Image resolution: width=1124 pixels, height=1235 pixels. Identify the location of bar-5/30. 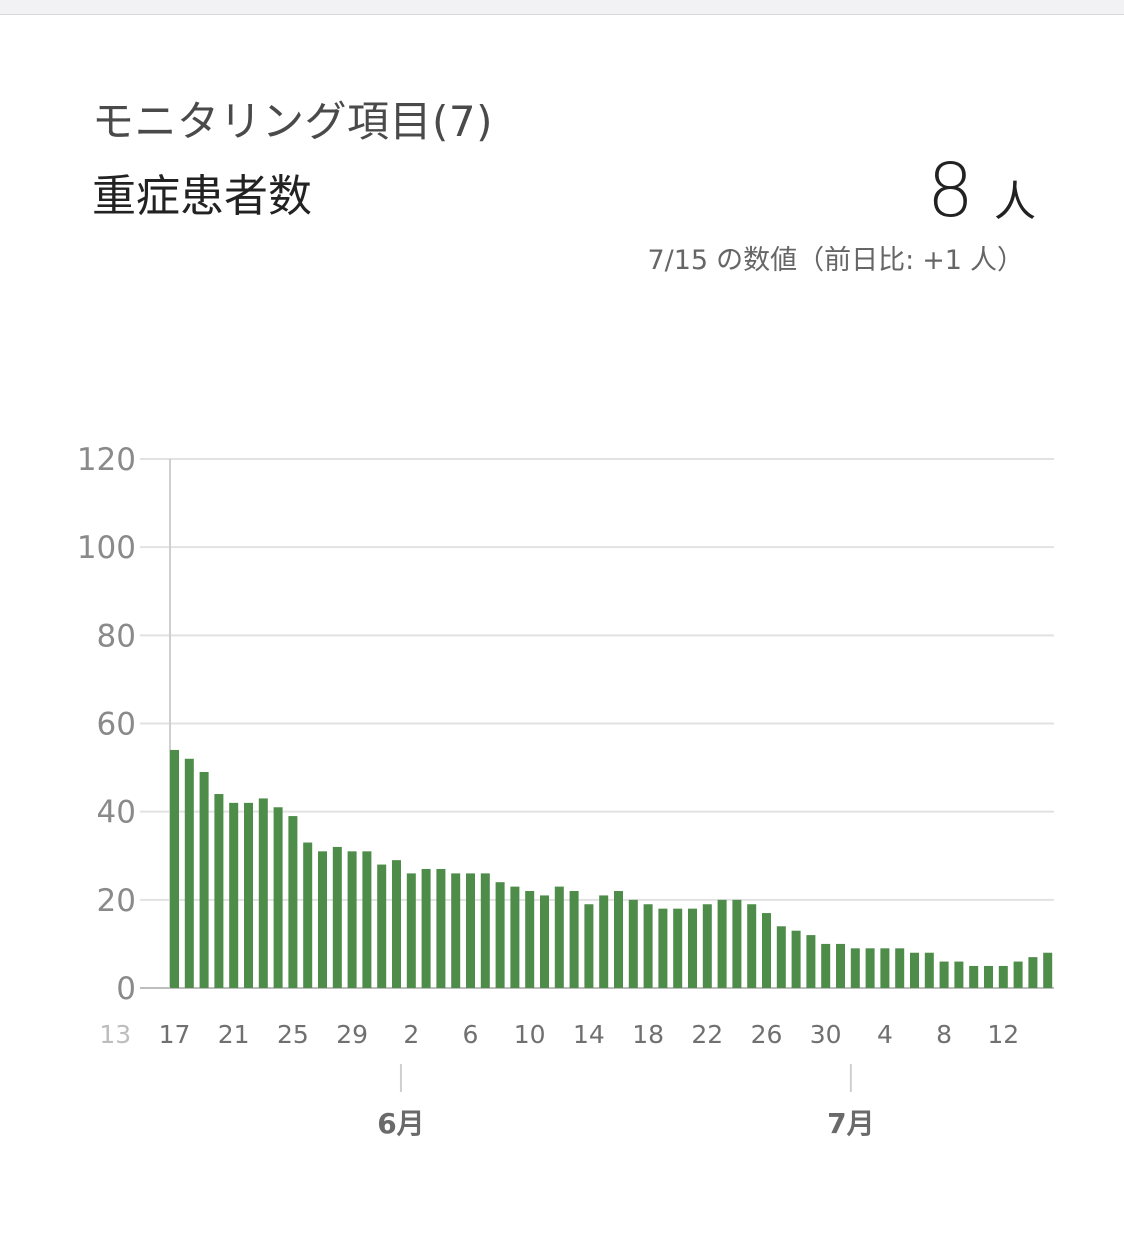
(367, 919).